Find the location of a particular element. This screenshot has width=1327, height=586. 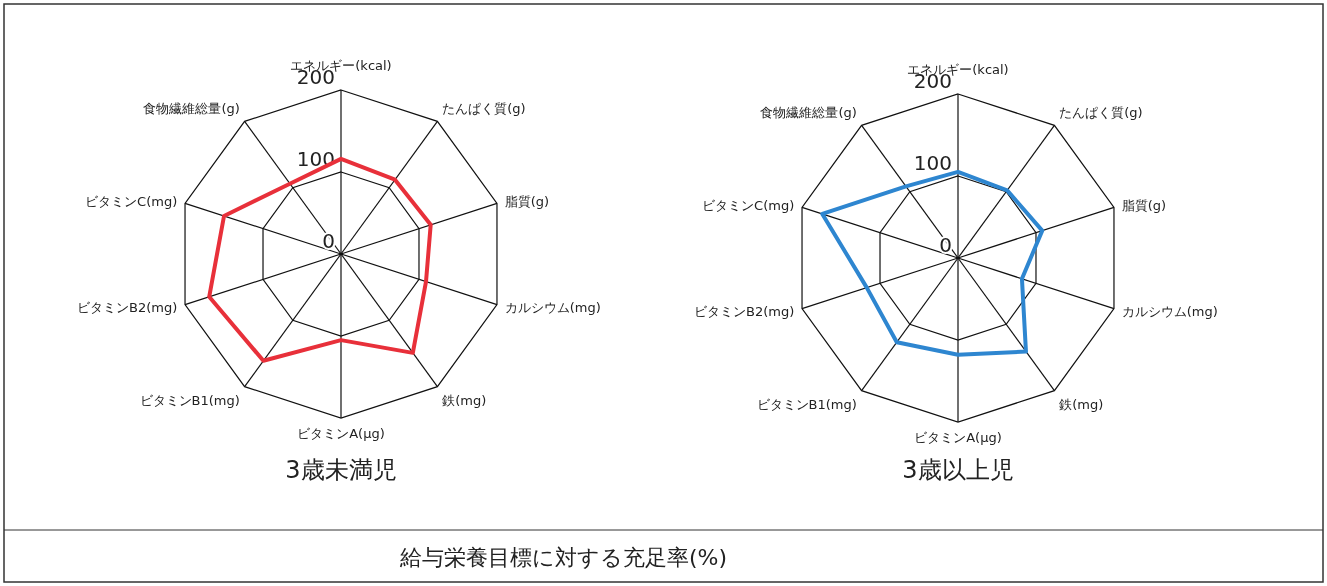

text: 3歳以上児 is located at coordinates (958, 470).